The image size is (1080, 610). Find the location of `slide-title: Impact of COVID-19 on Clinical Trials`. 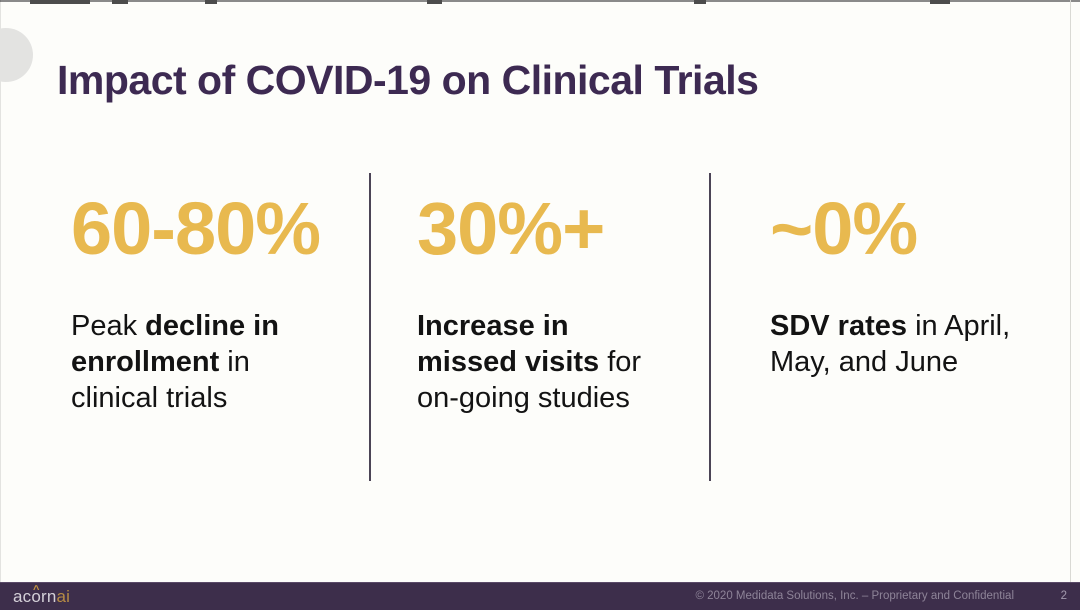

slide-title: Impact of COVID-19 on Clinical Trials is located at coordinates (408, 80).